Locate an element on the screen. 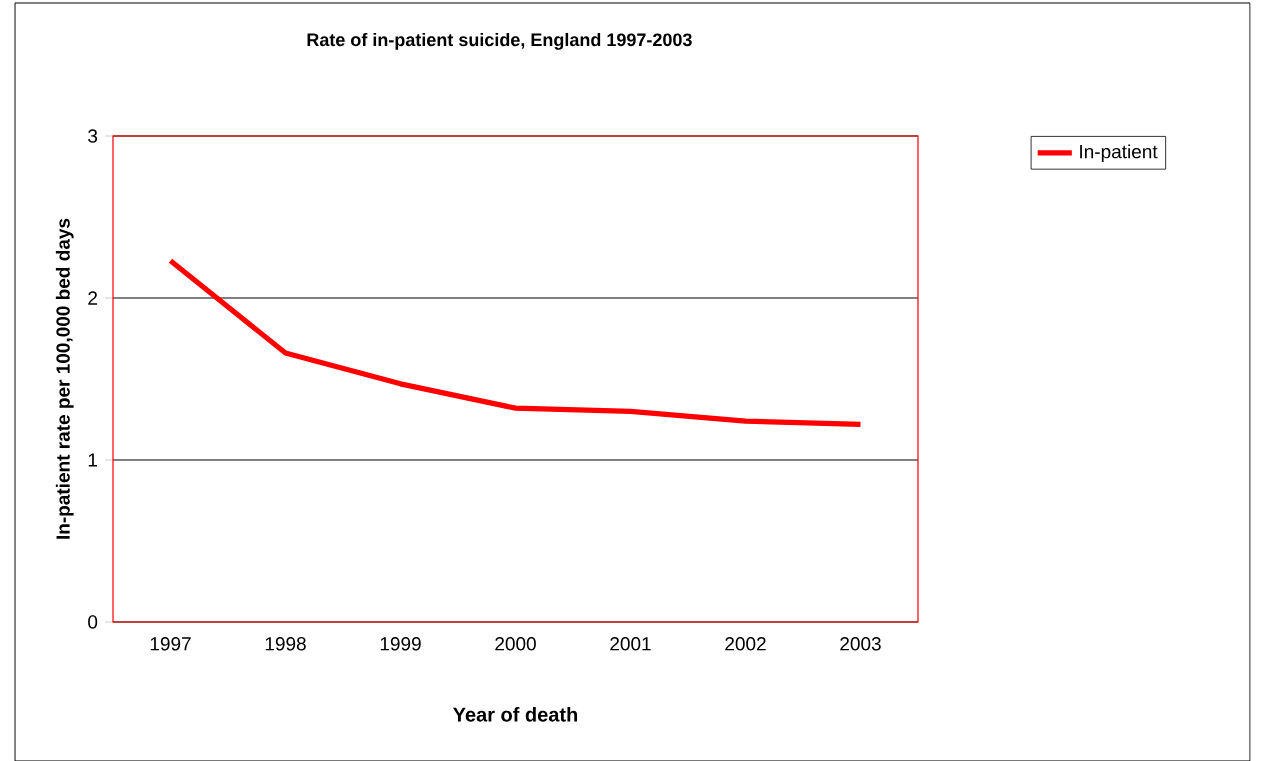 The height and width of the screenshot is (761, 1266). y-tick-label: 0 is located at coordinates (93, 622).